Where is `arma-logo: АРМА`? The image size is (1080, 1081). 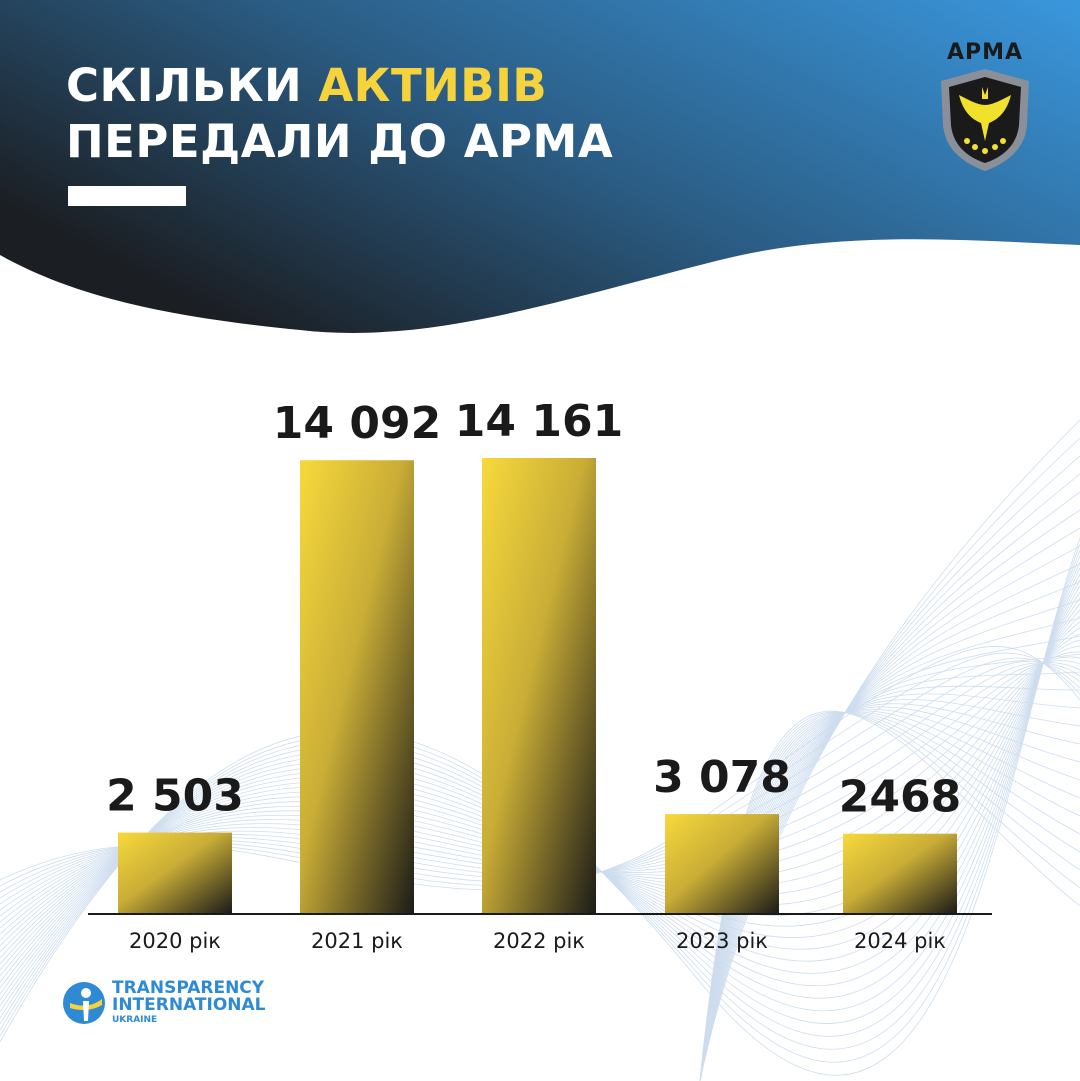
arma-logo: АРМА is located at coordinates (985, 108).